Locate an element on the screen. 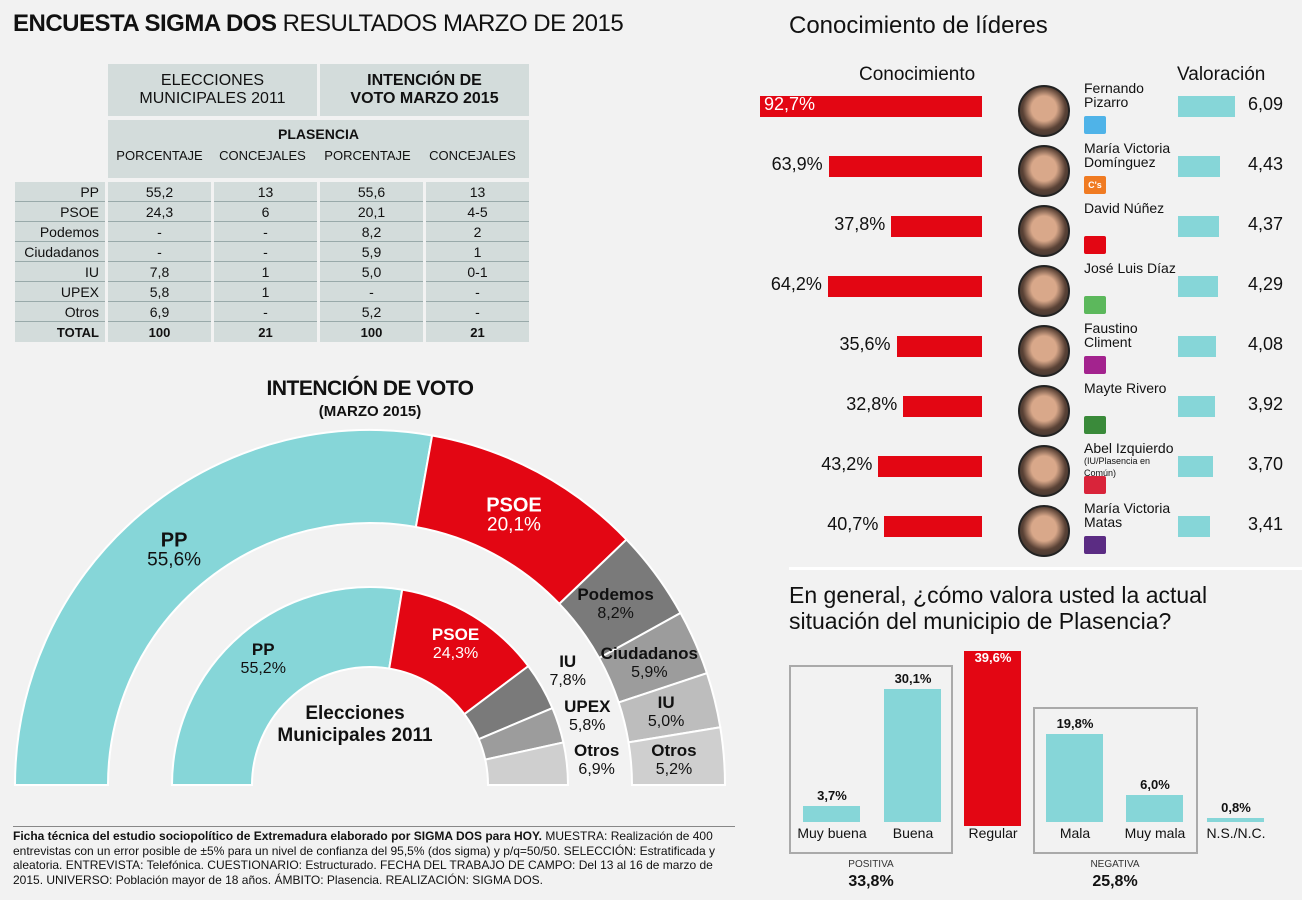  table-row: PP 55,2 13 55,6 13 is located at coordinates (272, 192).